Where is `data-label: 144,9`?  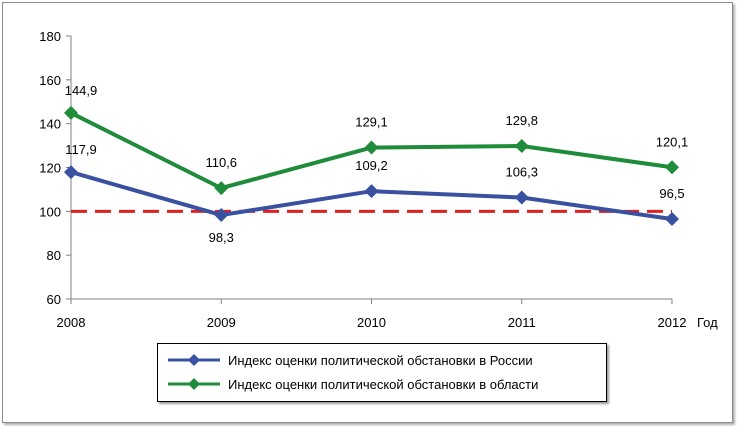 data-label: 144,9 is located at coordinates (81, 90).